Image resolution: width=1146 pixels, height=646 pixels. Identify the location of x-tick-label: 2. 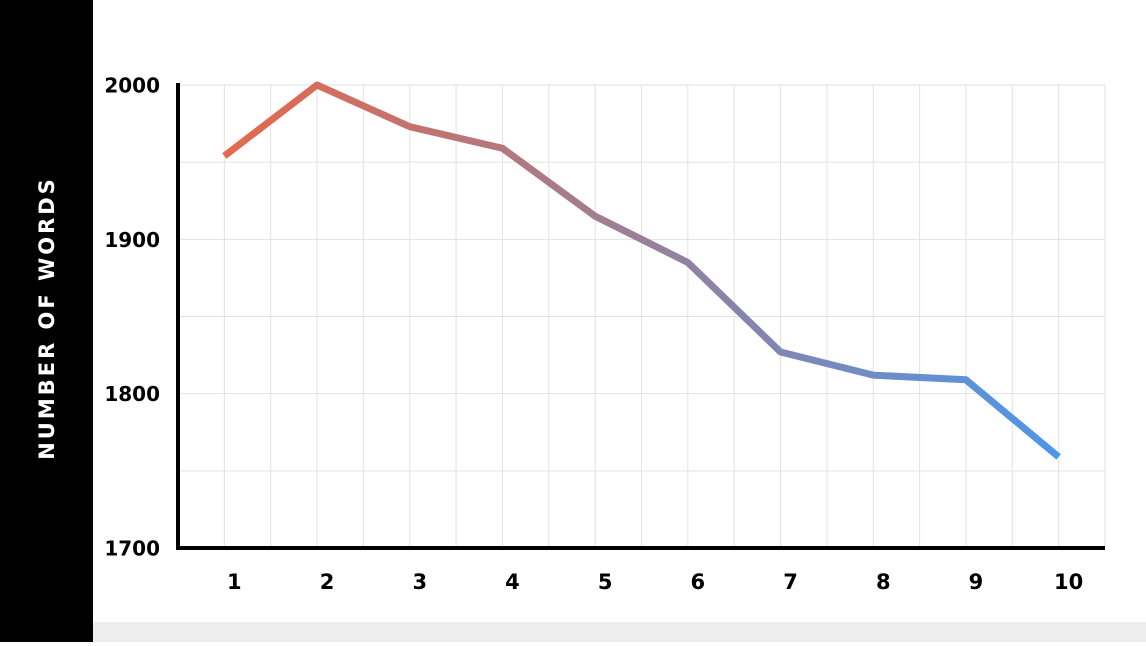
(327, 582).